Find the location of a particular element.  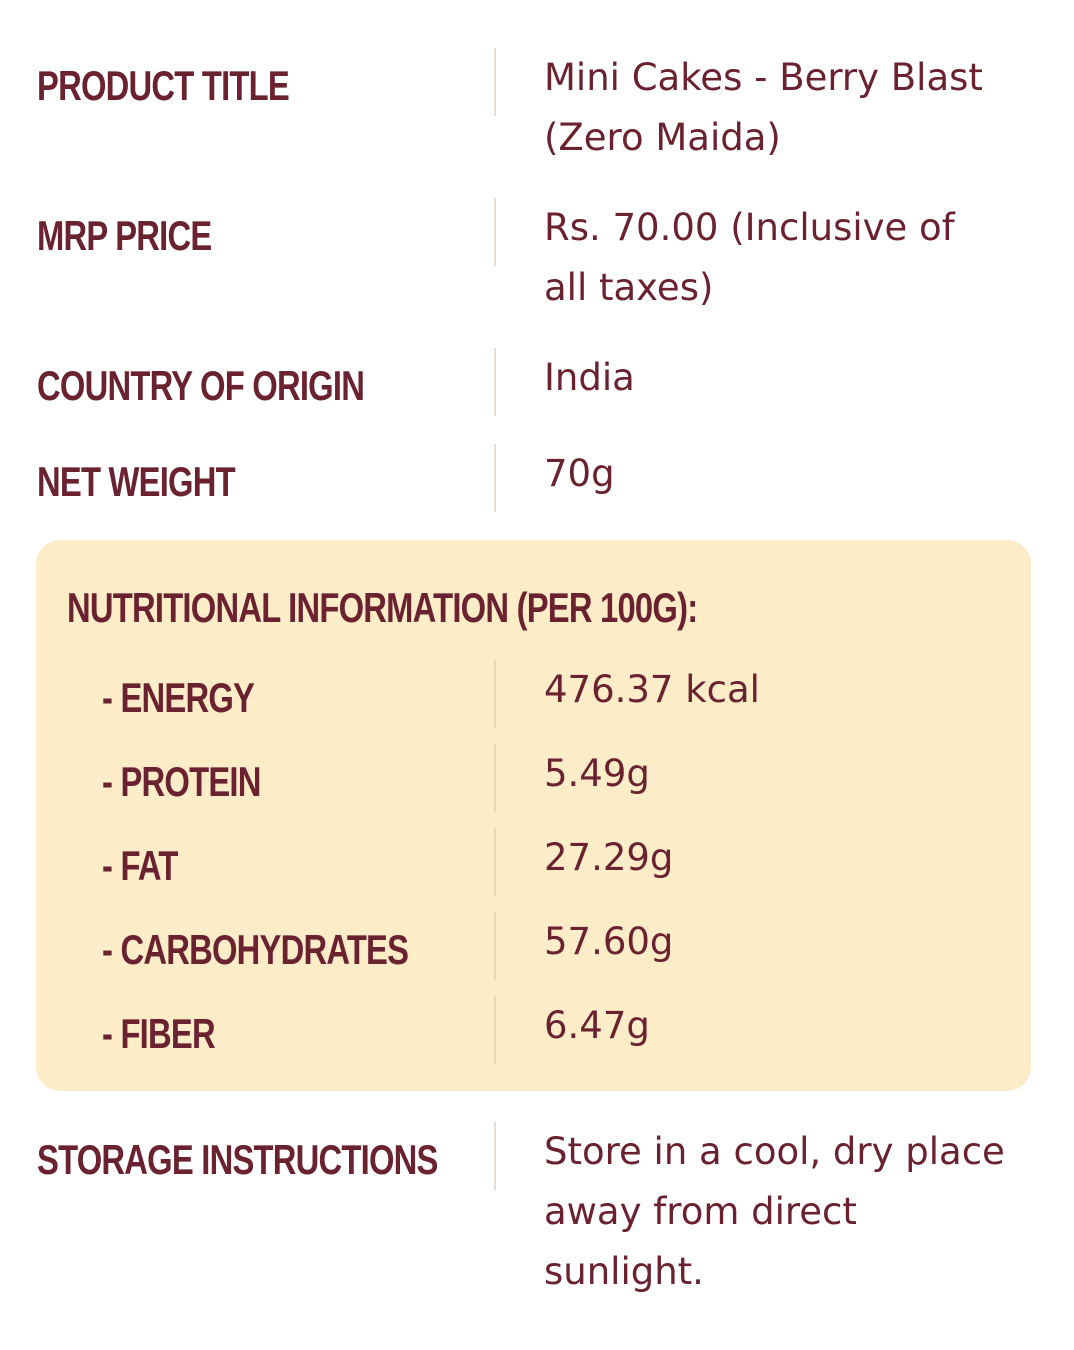

detail-value: India is located at coordinates (589, 377).